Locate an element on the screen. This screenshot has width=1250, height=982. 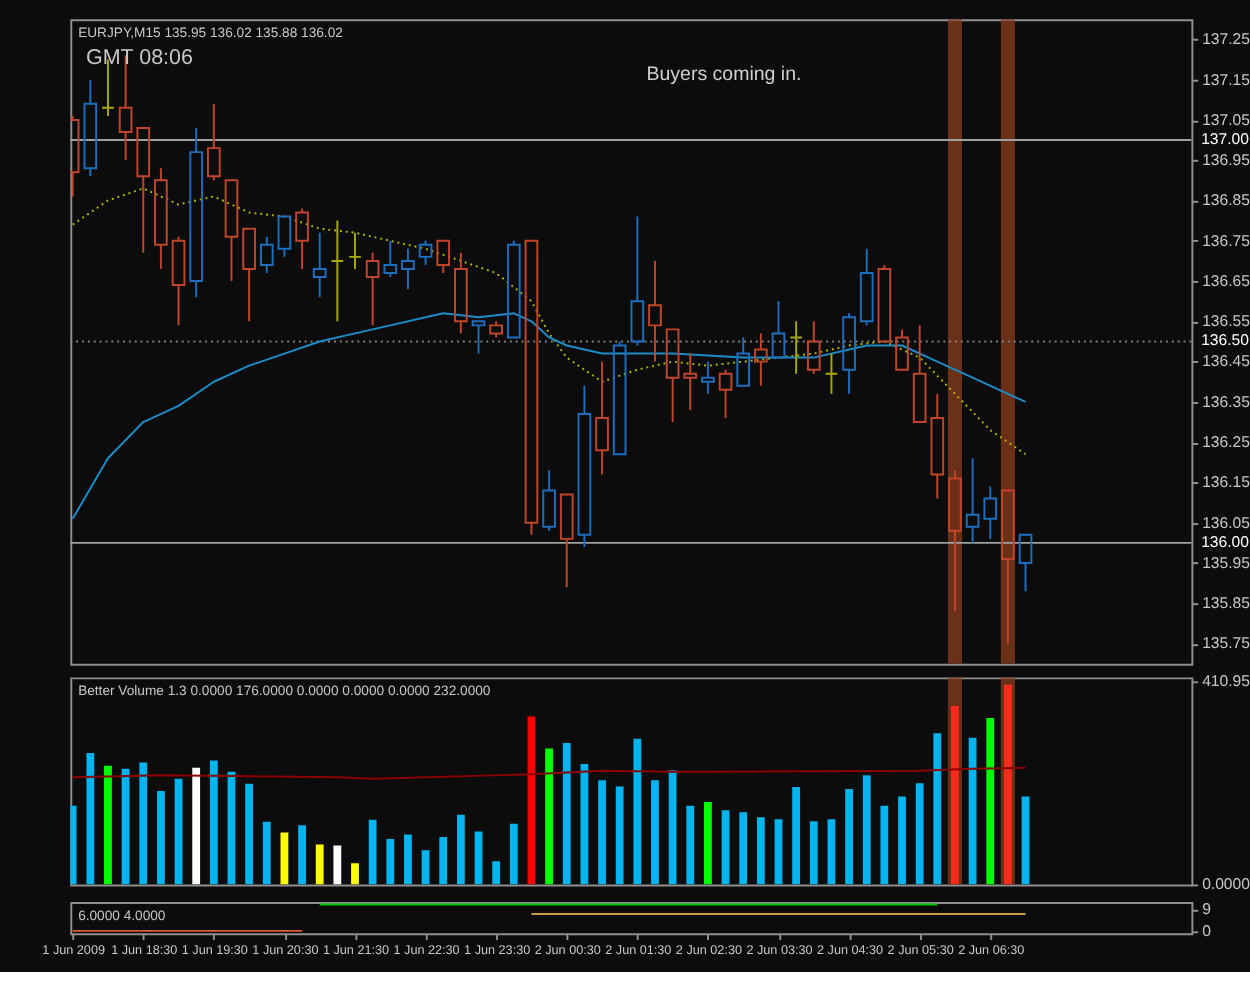
ref-line-label: 136.00 is located at coordinates (1225, 541).